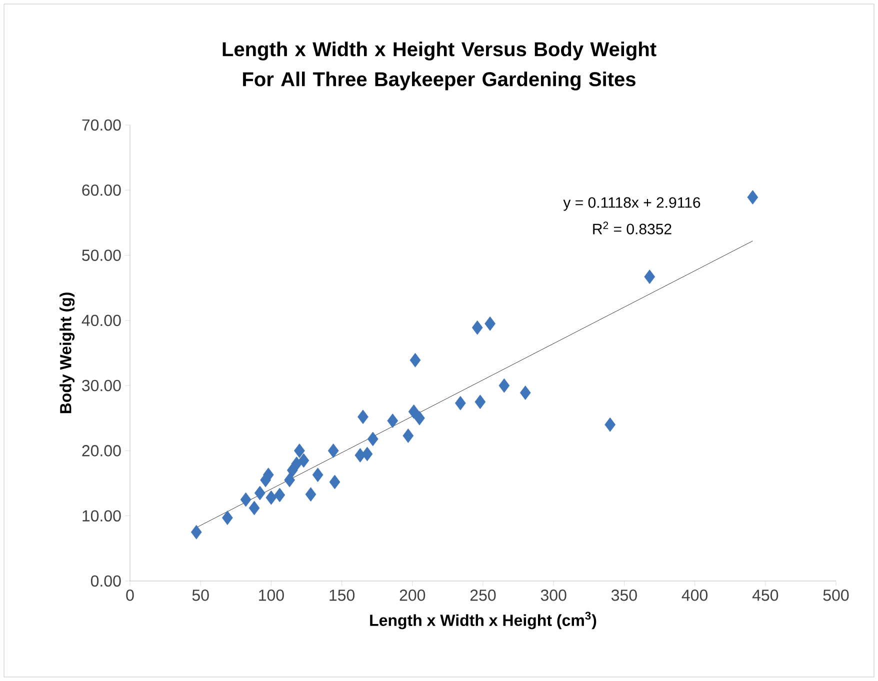 The height and width of the screenshot is (681, 878). What do you see at coordinates (695, 595) in the screenshot?
I see `x-tick-label: 400` at bounding box center [695, 595].